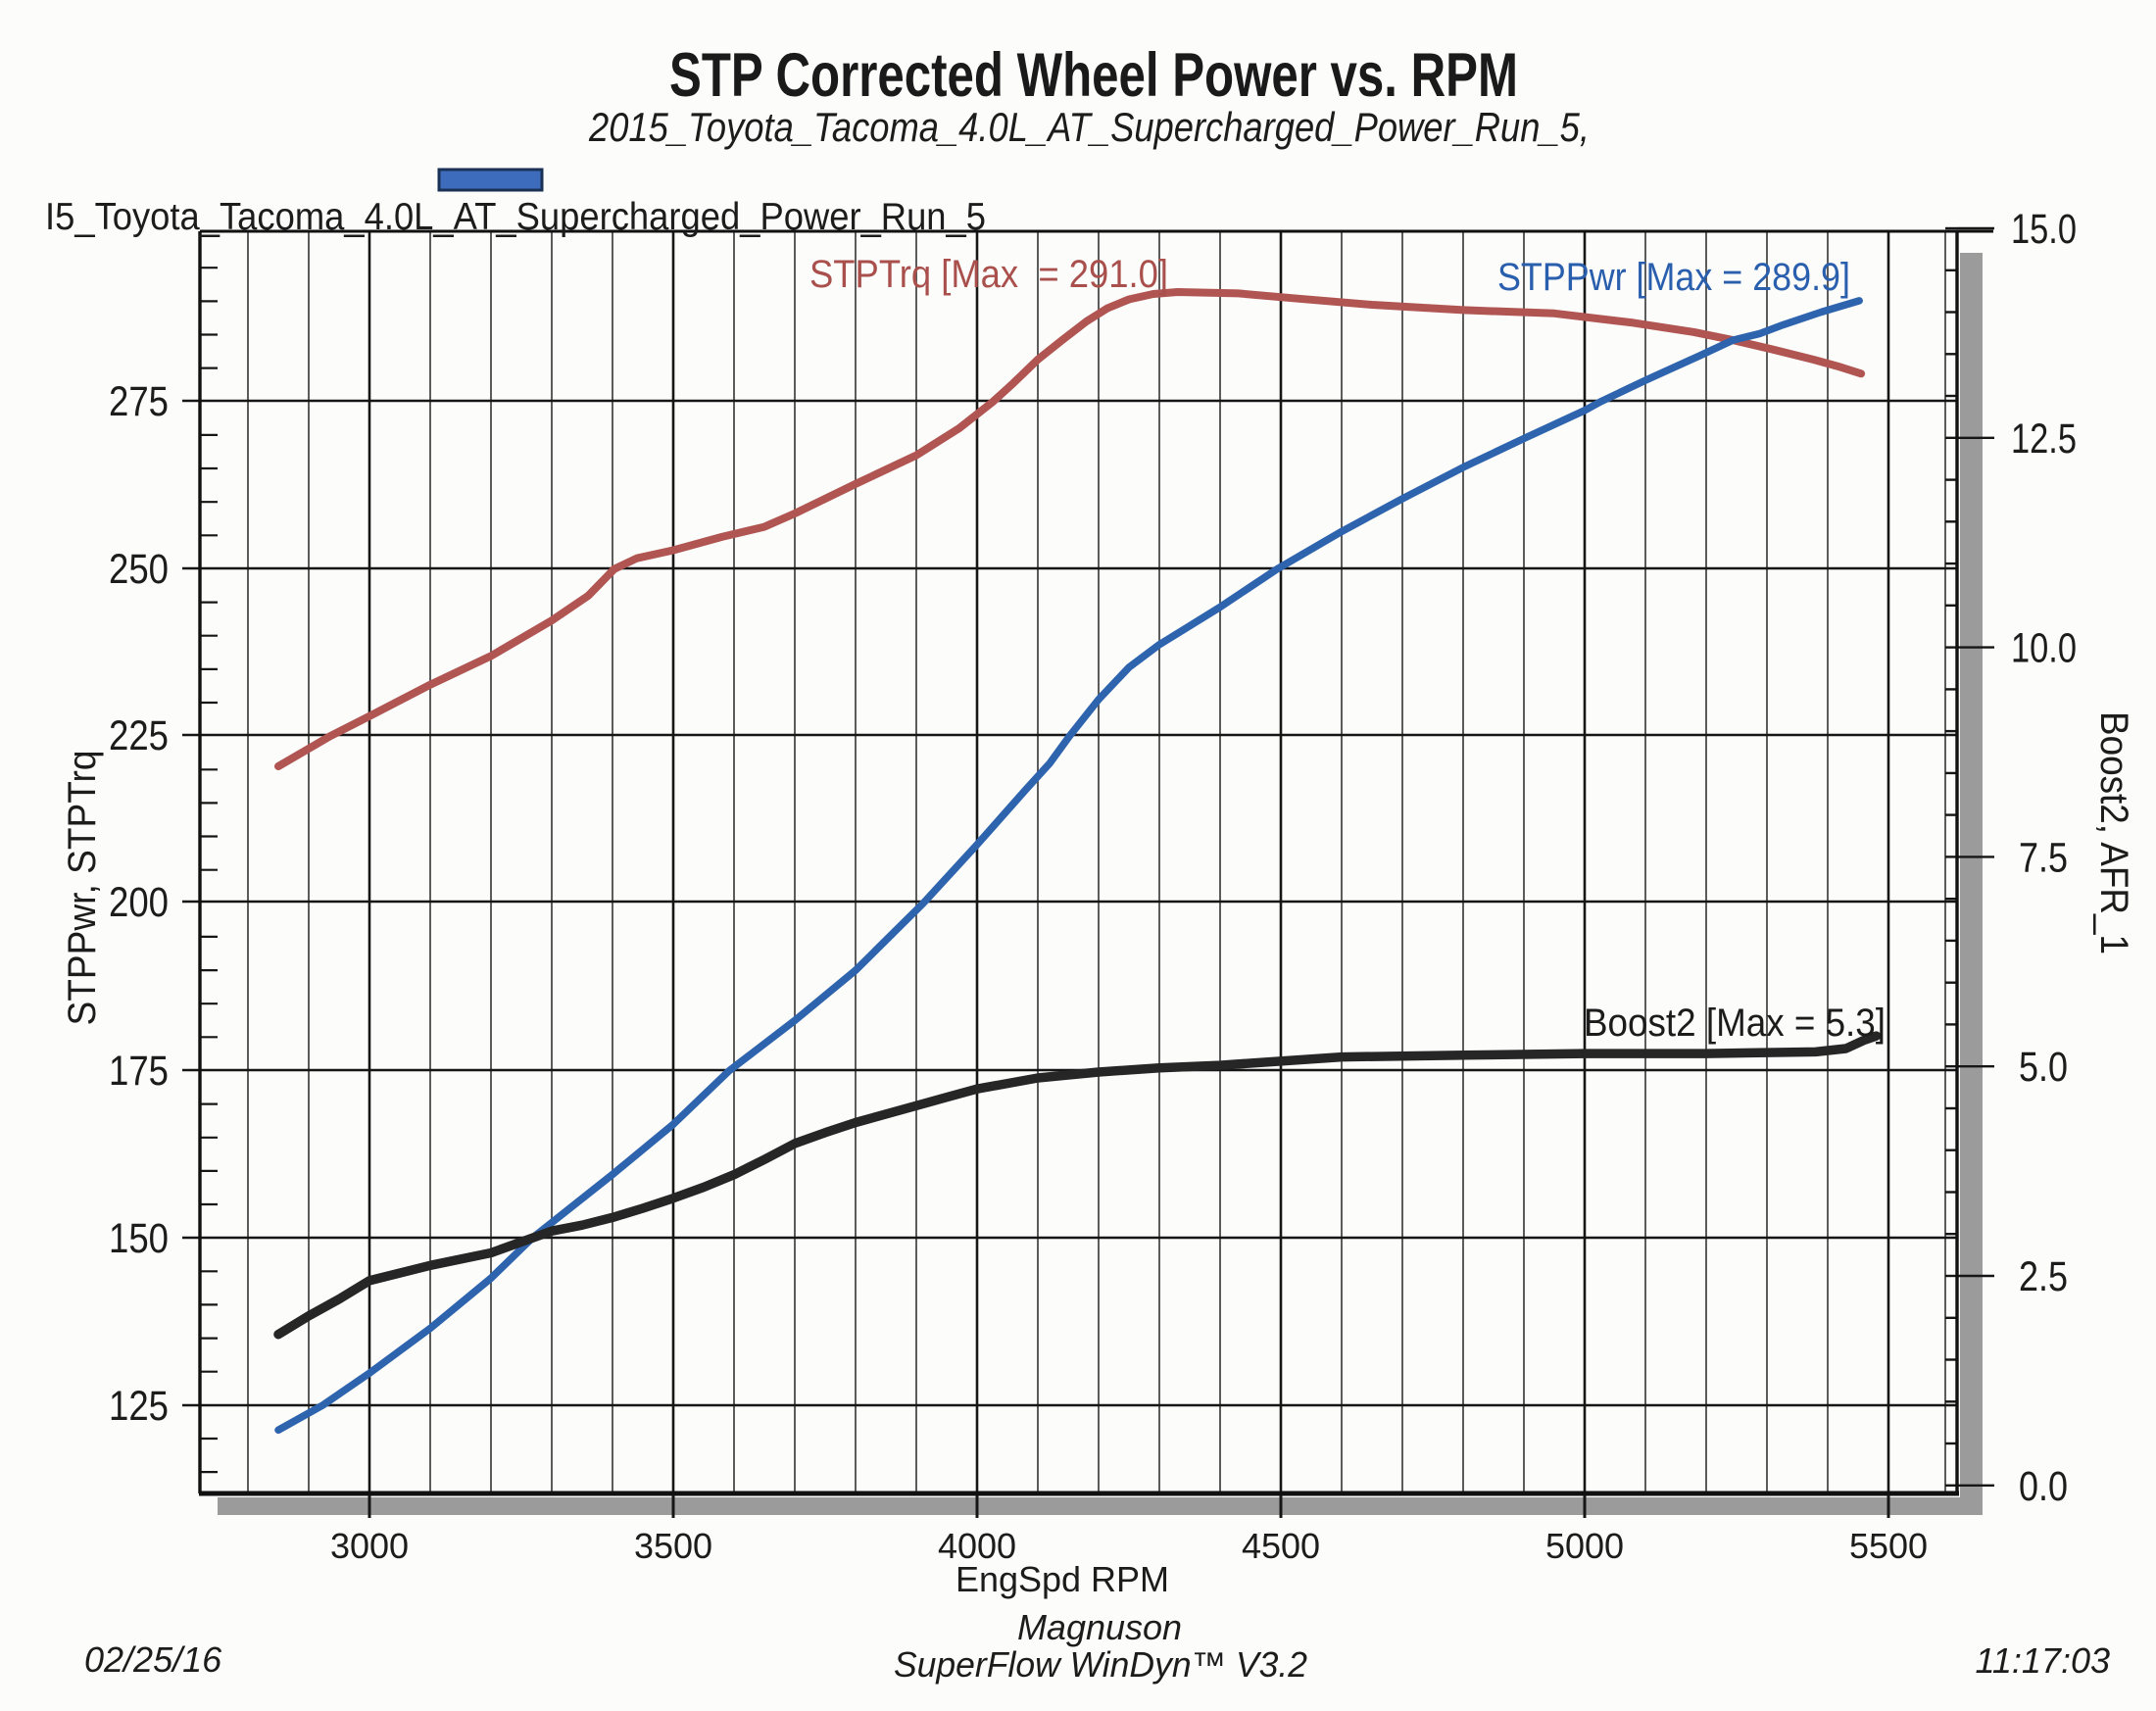 The image size is (2156, 1711). What do you see at coordinates (2044, 229) in the screenshot?
I see `svg-text: 15.0` at bounding box center [2044, 229].